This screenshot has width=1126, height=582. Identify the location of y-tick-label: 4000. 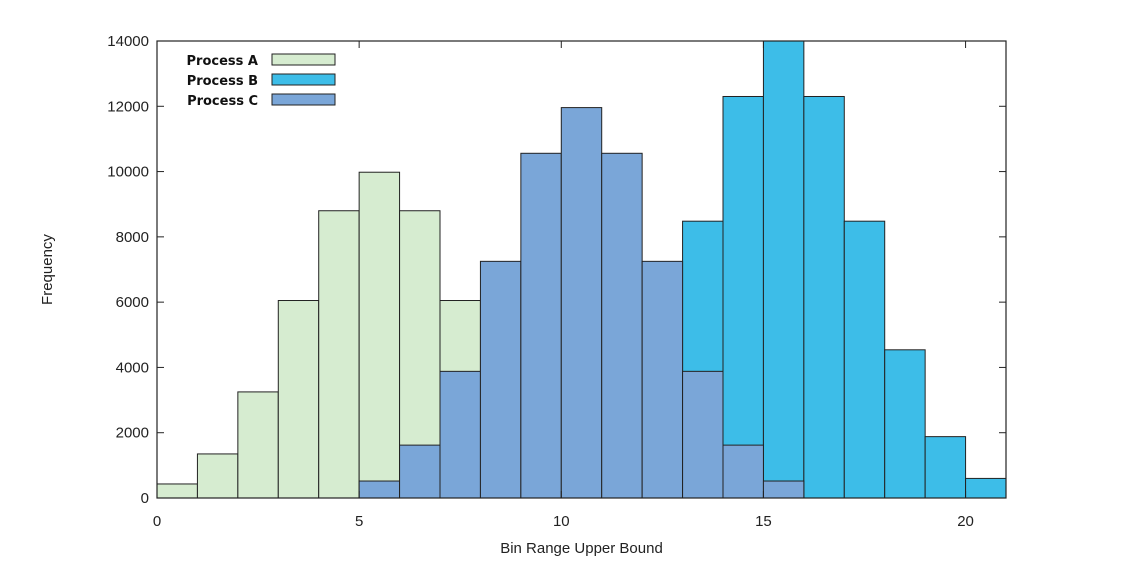
(132, 367).